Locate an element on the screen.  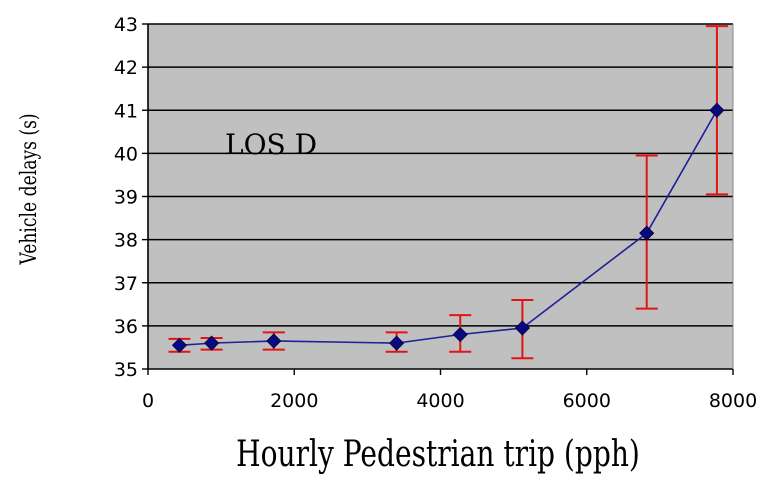
y-tick-label-37: 37 is located at coordinates (126, 284).